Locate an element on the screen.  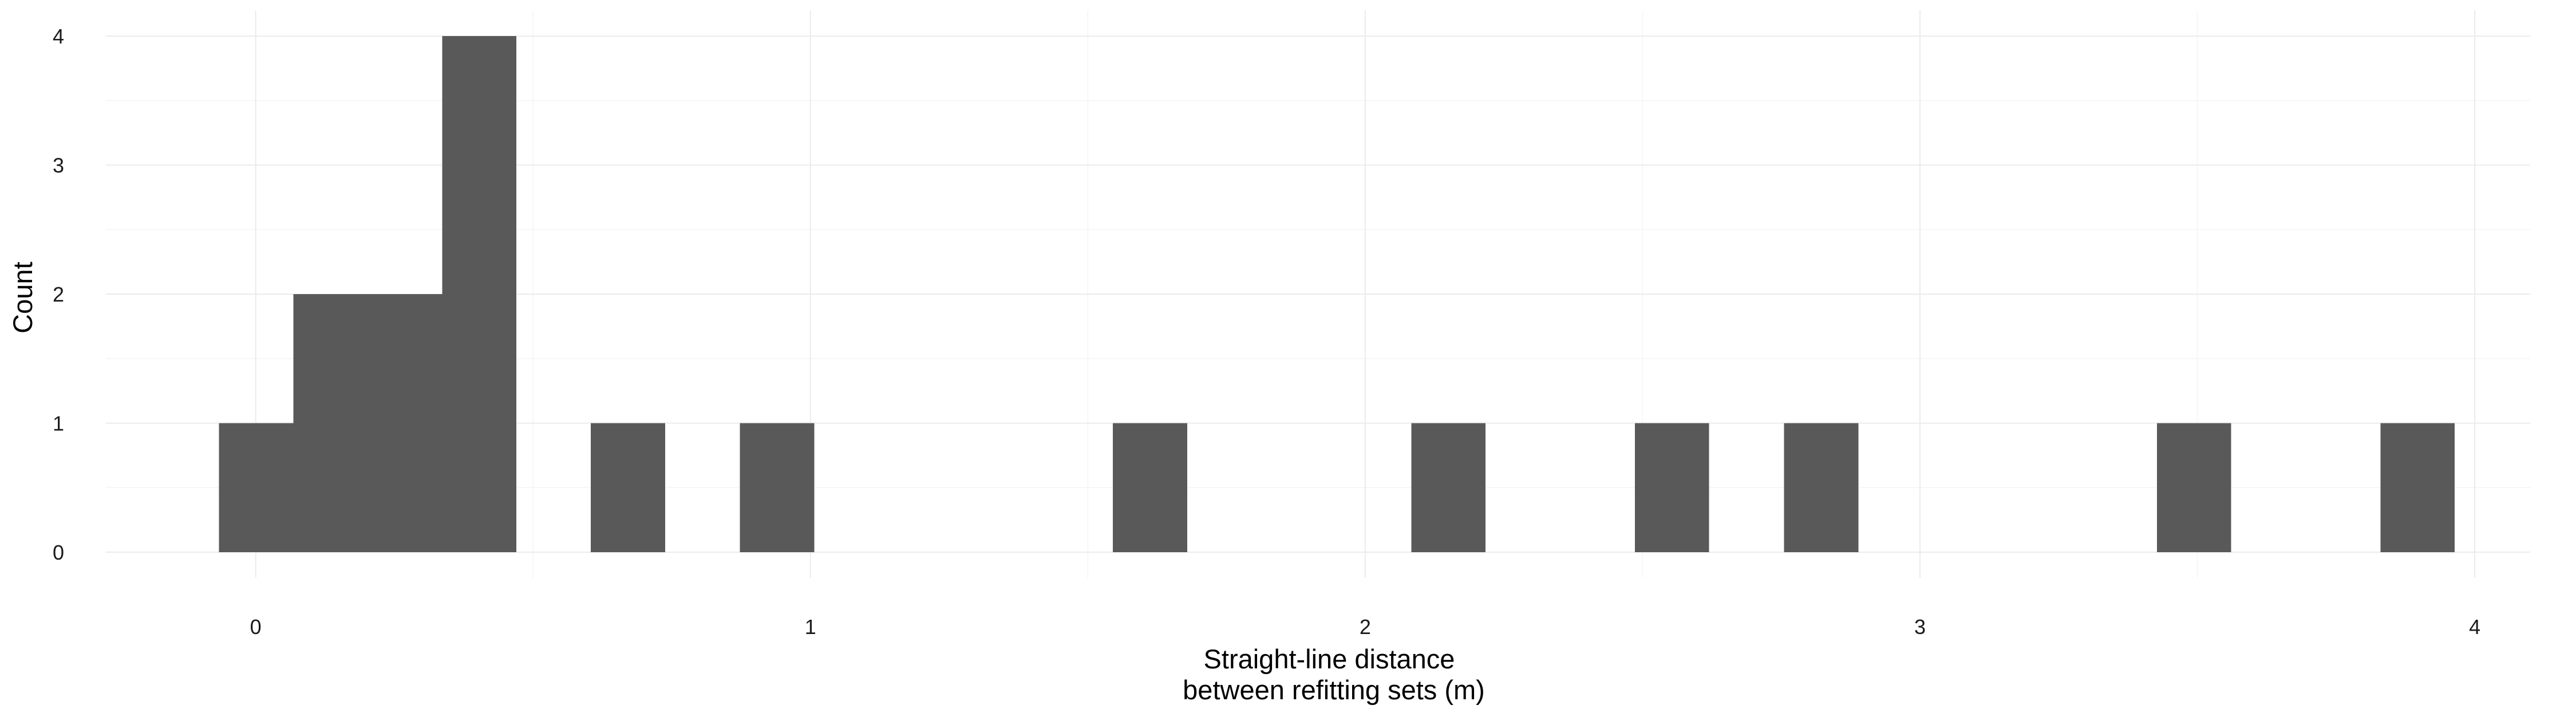
y-tick-label: 2 is located at coordinates (58, 294).